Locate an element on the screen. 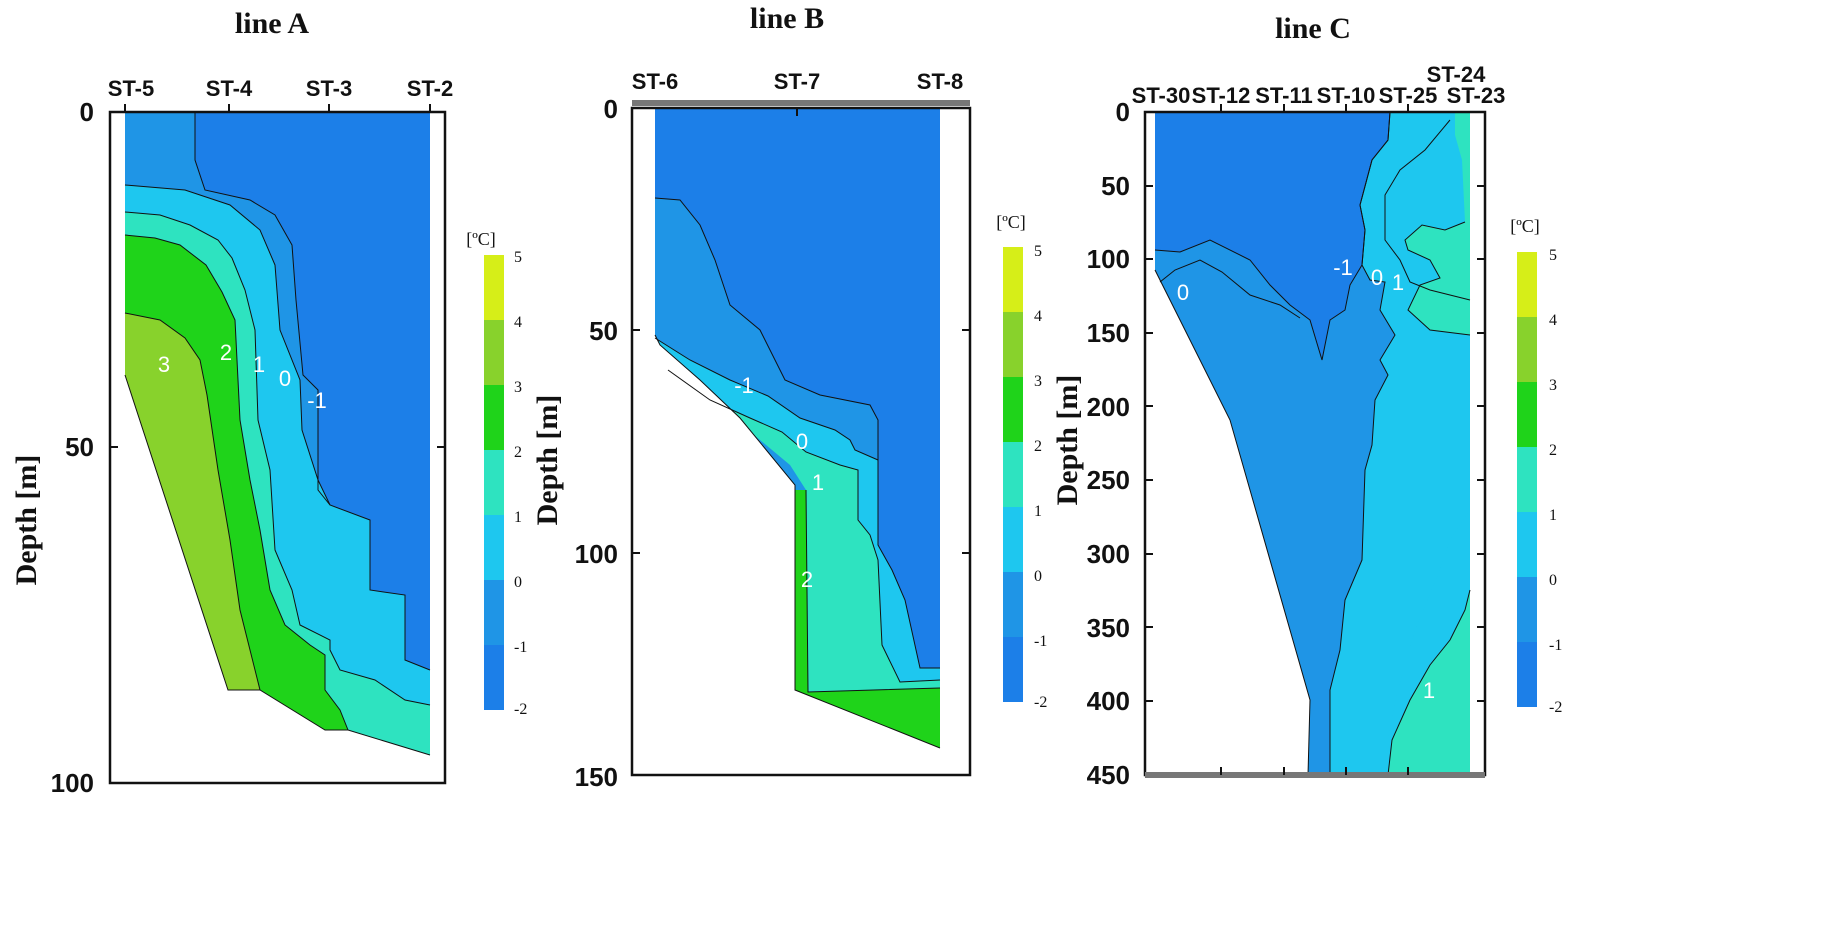  panel-b-frame is located at coordinates (801, 441).